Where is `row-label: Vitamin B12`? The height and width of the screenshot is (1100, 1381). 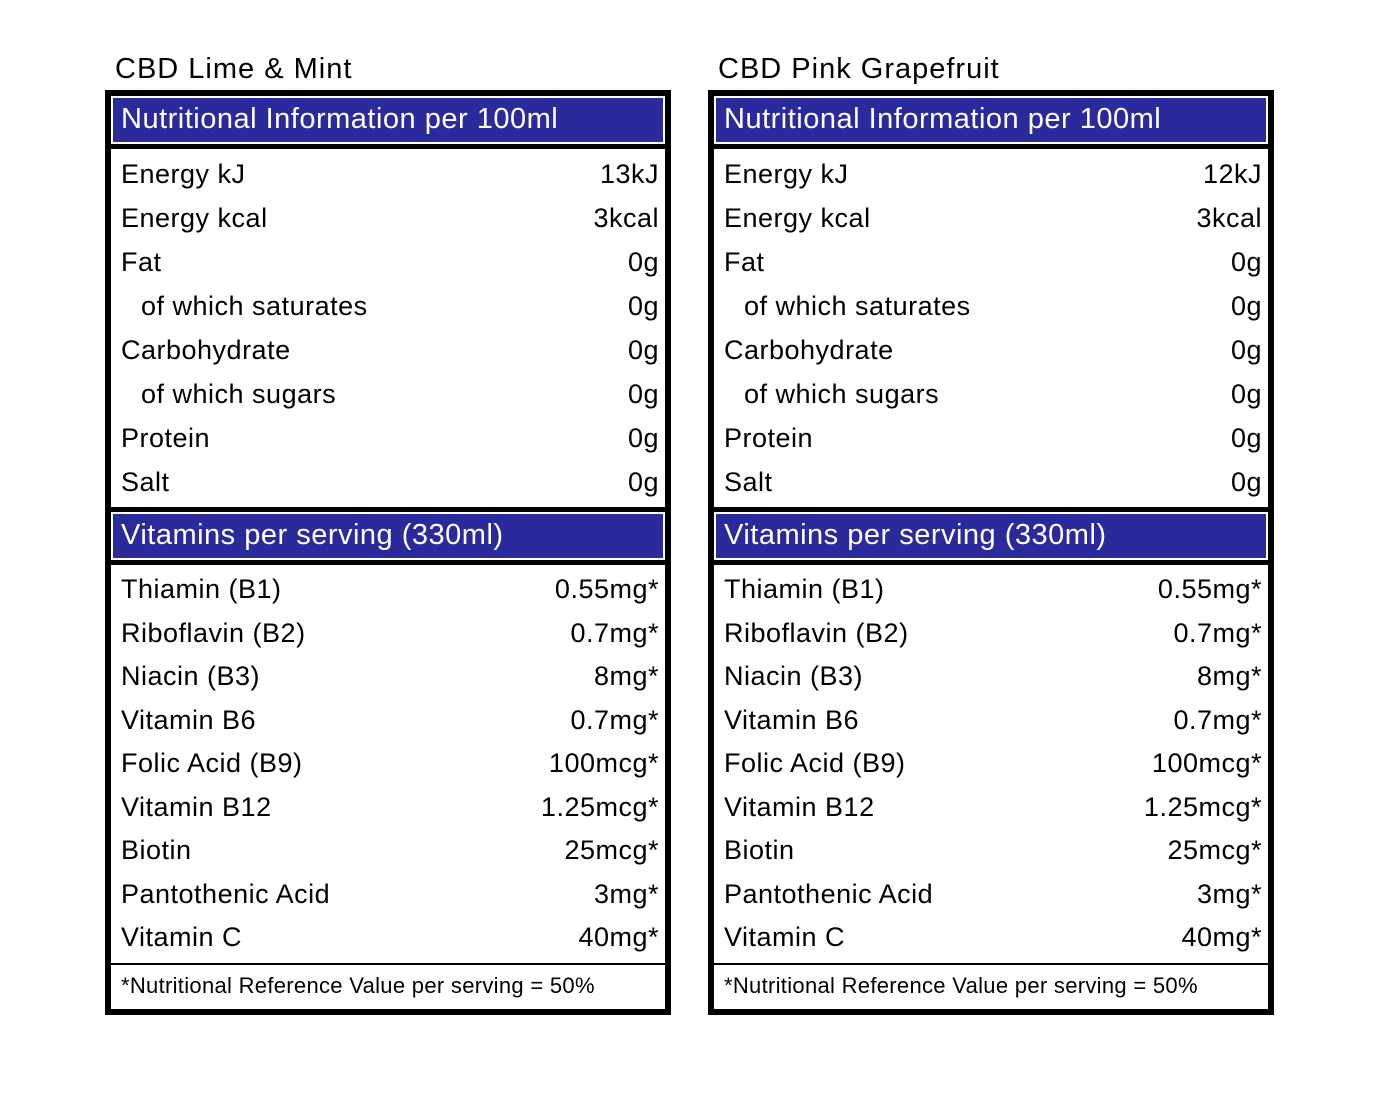 row-label: Vitamin B12 is located at coordinates (799, 806).